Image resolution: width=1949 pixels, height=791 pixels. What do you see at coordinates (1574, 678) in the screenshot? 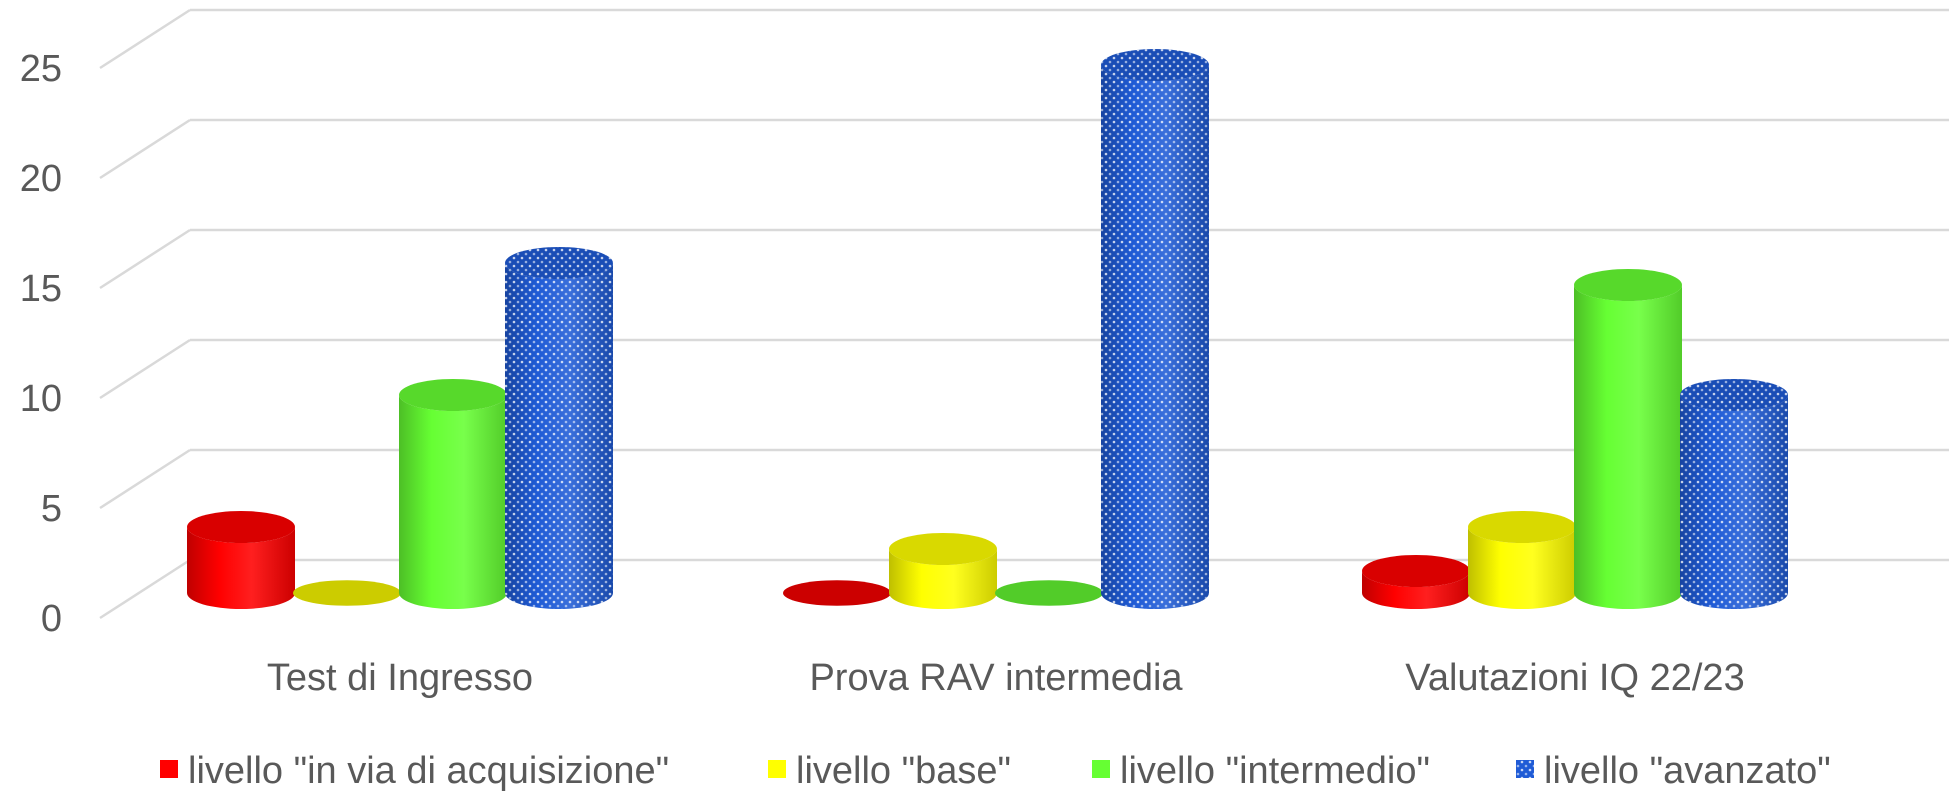
I see `x-category-label: Valutazioni IQ 22/23` at bounding box center [1574, 678].